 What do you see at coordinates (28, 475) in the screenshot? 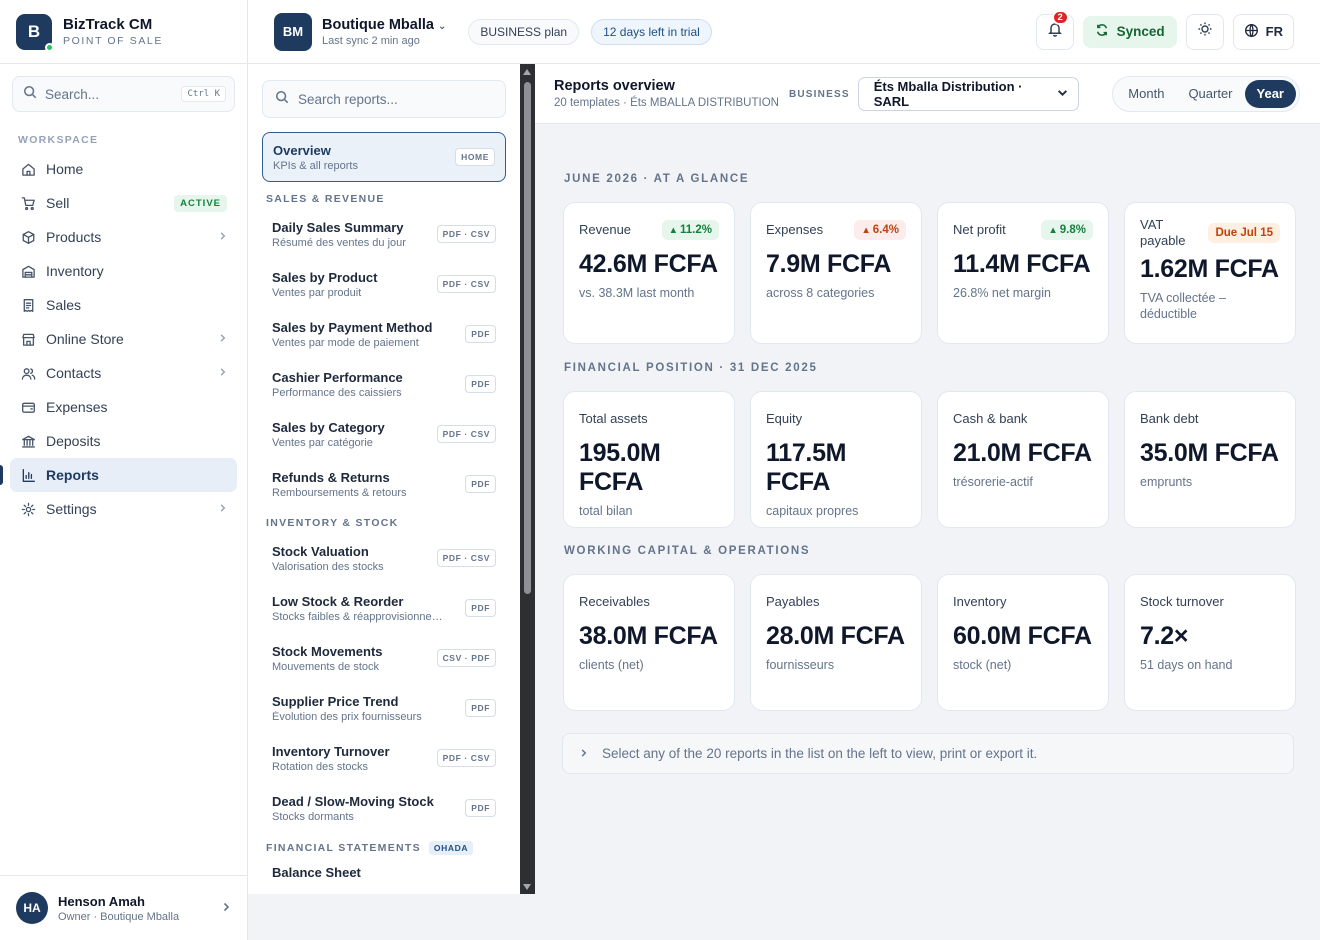
I see `chart-icon` at bounding box center [28, 475].